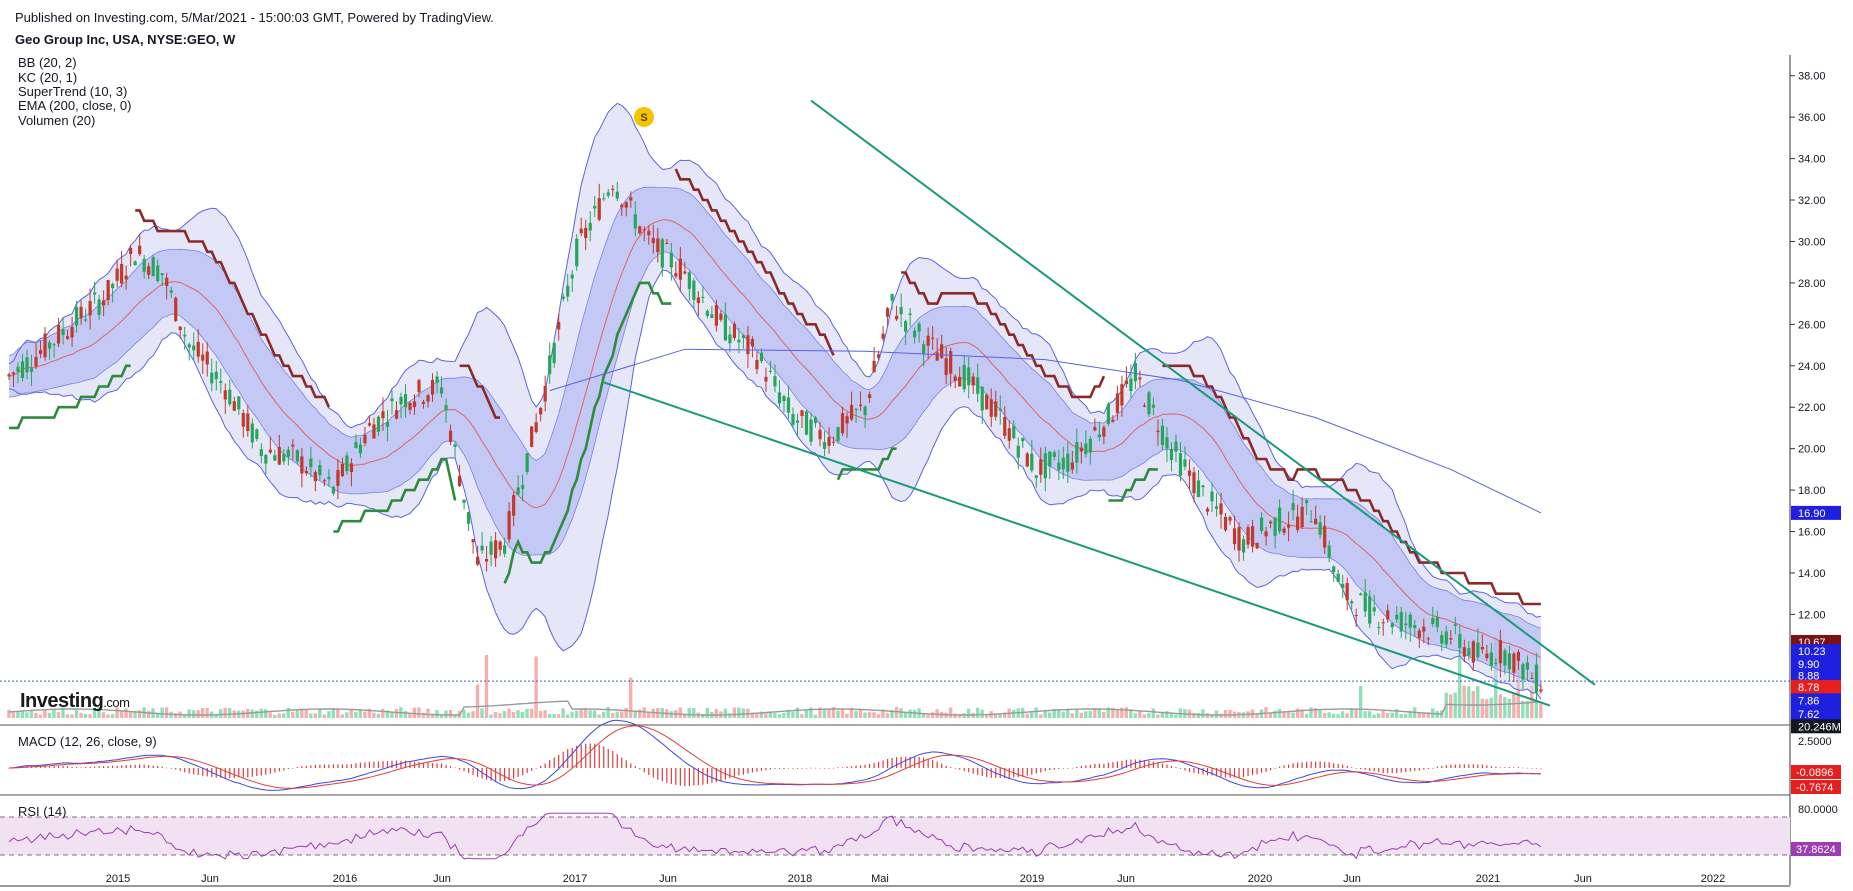 The height and width of the screenshot is (891, 1853). What do you see at coordinates (774, 708) in the screenshot?
I see `volume-ma-line` at bounding box center [774, 708].